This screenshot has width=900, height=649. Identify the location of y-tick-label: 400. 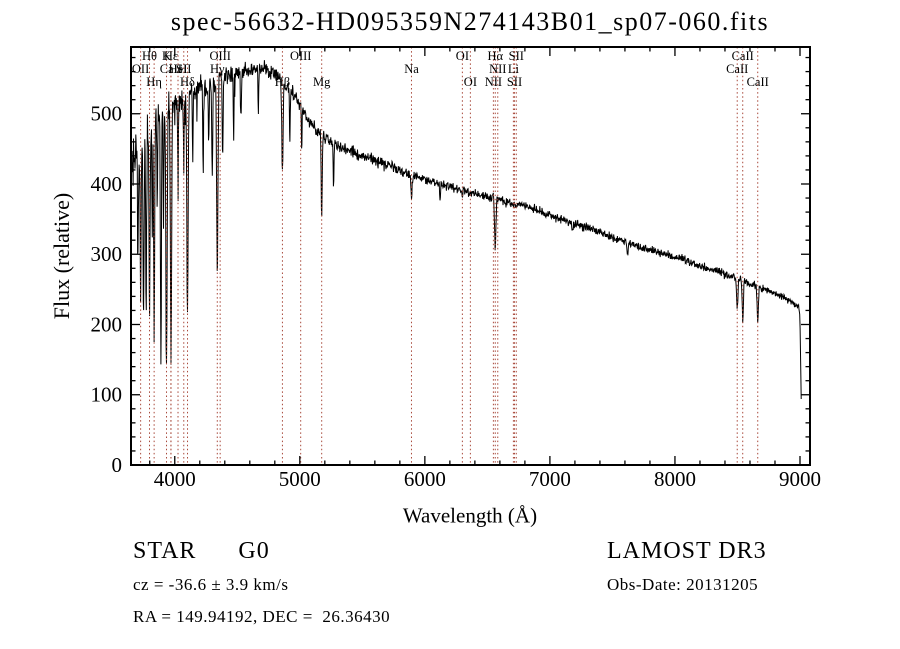
(107, 184).